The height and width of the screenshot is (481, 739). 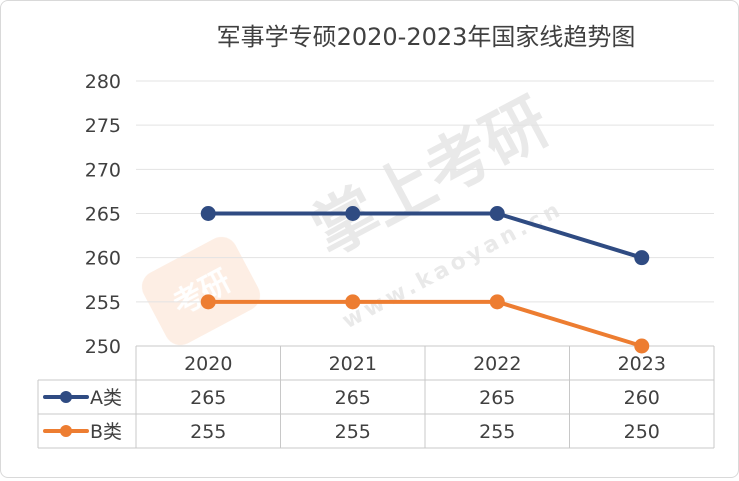 What do you see at coordinates (103, 82) in the screenshot?
I see `y-tick-label: 280` at bounding box center [103, 82].